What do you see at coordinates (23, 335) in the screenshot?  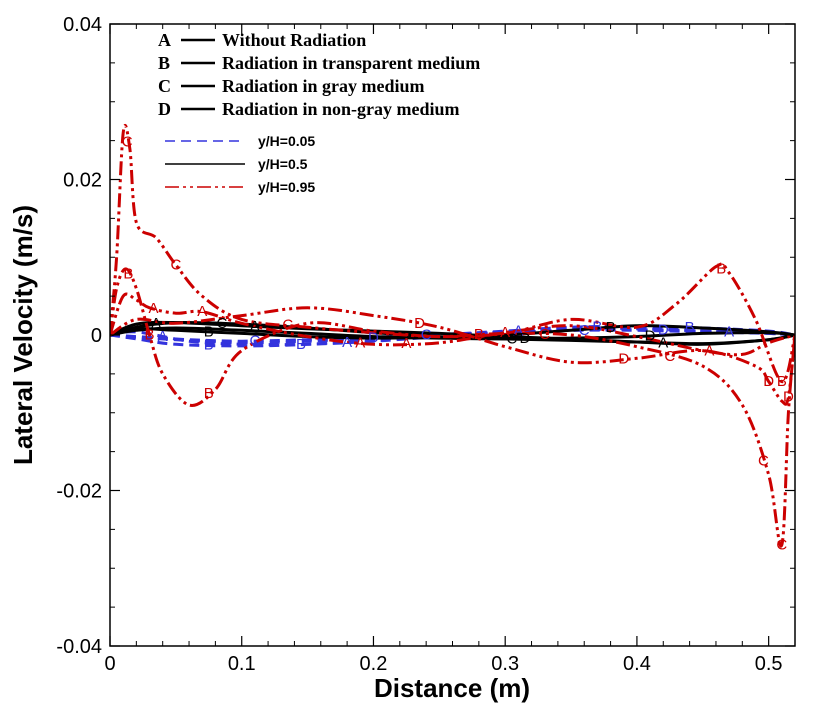 I see `y-axis-title: Lateral Velocity (m/s)` at bounding box center [23, 335].